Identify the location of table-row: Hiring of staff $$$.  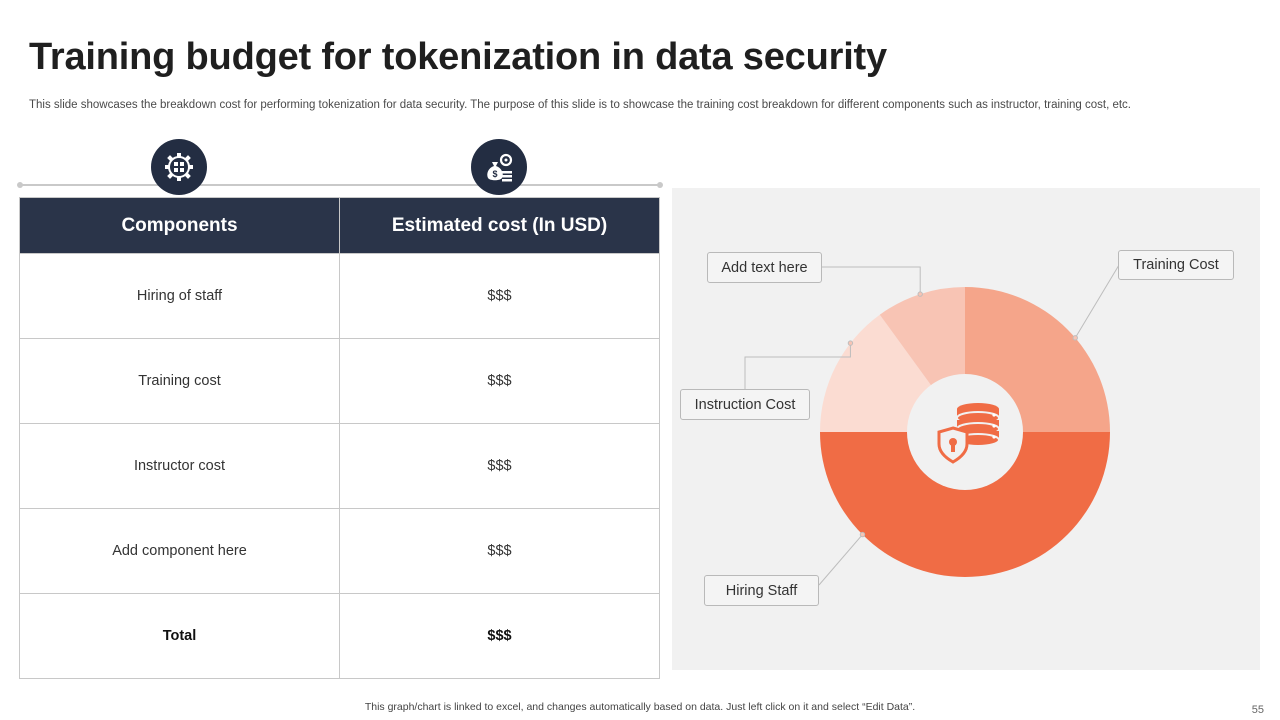
(339, 296).